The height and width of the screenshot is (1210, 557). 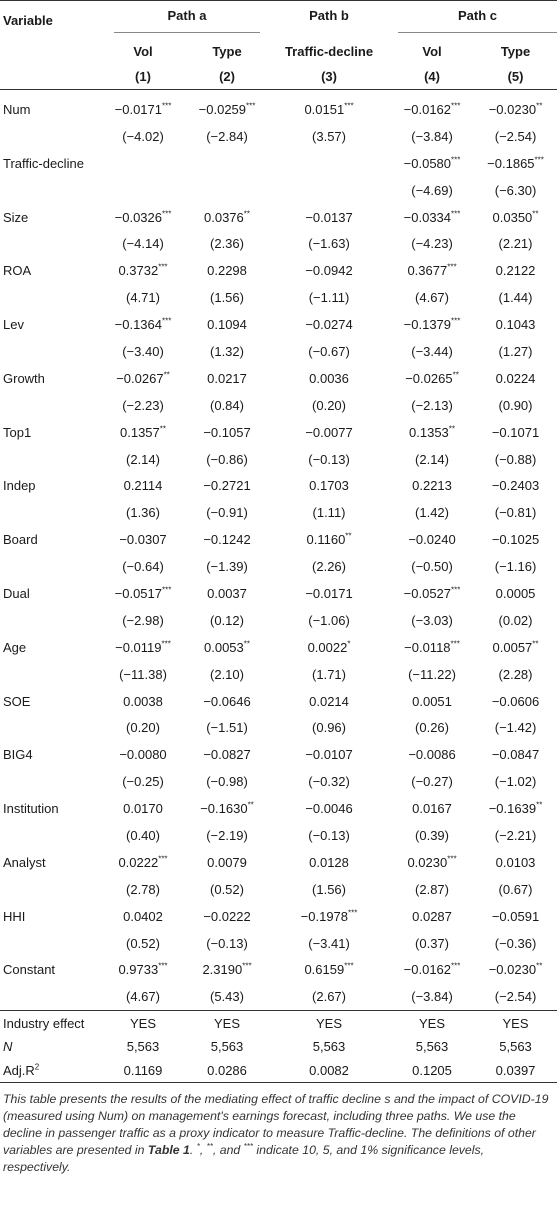 What do you see at coordinates (515, 970) in the screenshot?
I see `coef-cell: −0.0230**` at bounding box center [515, 970].